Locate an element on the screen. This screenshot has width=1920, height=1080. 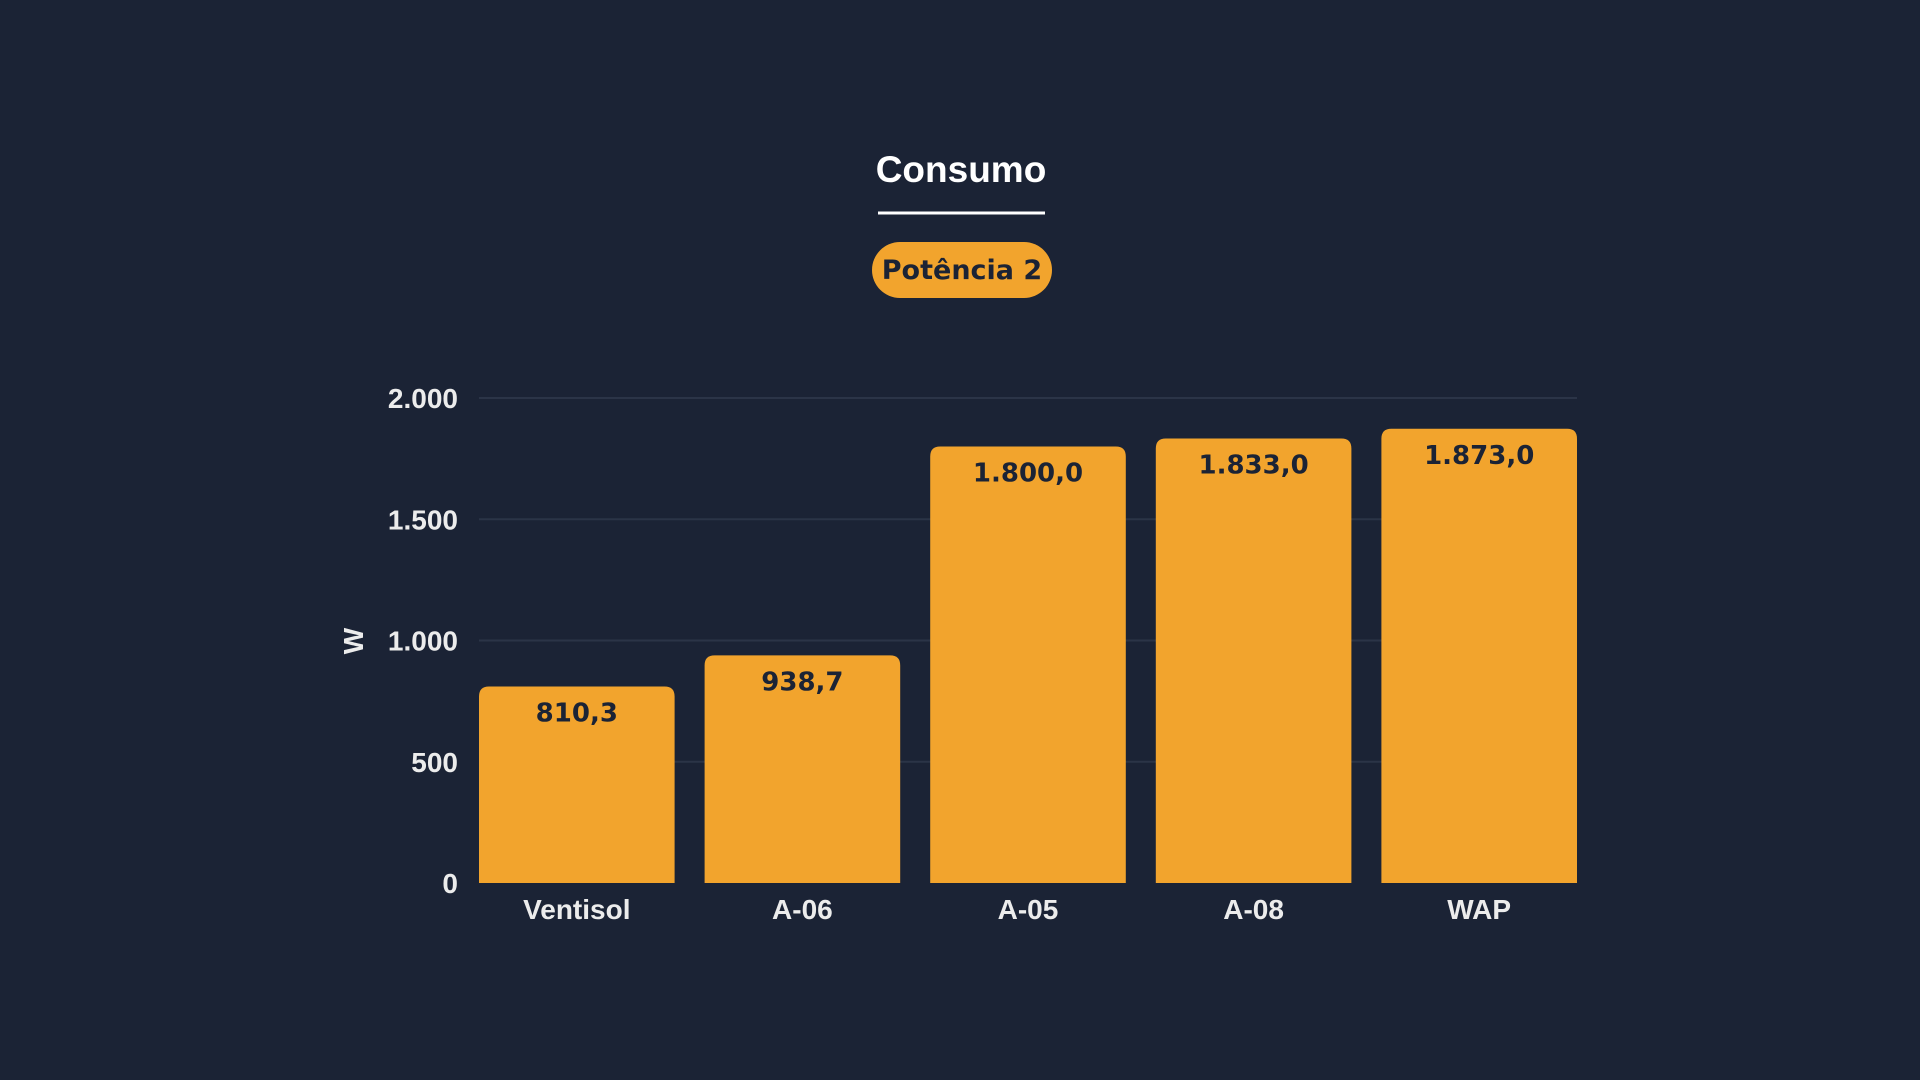
y-axis-ticks: 0 500 1.000 1.500 2.000 is located at coordinates (423, 641).